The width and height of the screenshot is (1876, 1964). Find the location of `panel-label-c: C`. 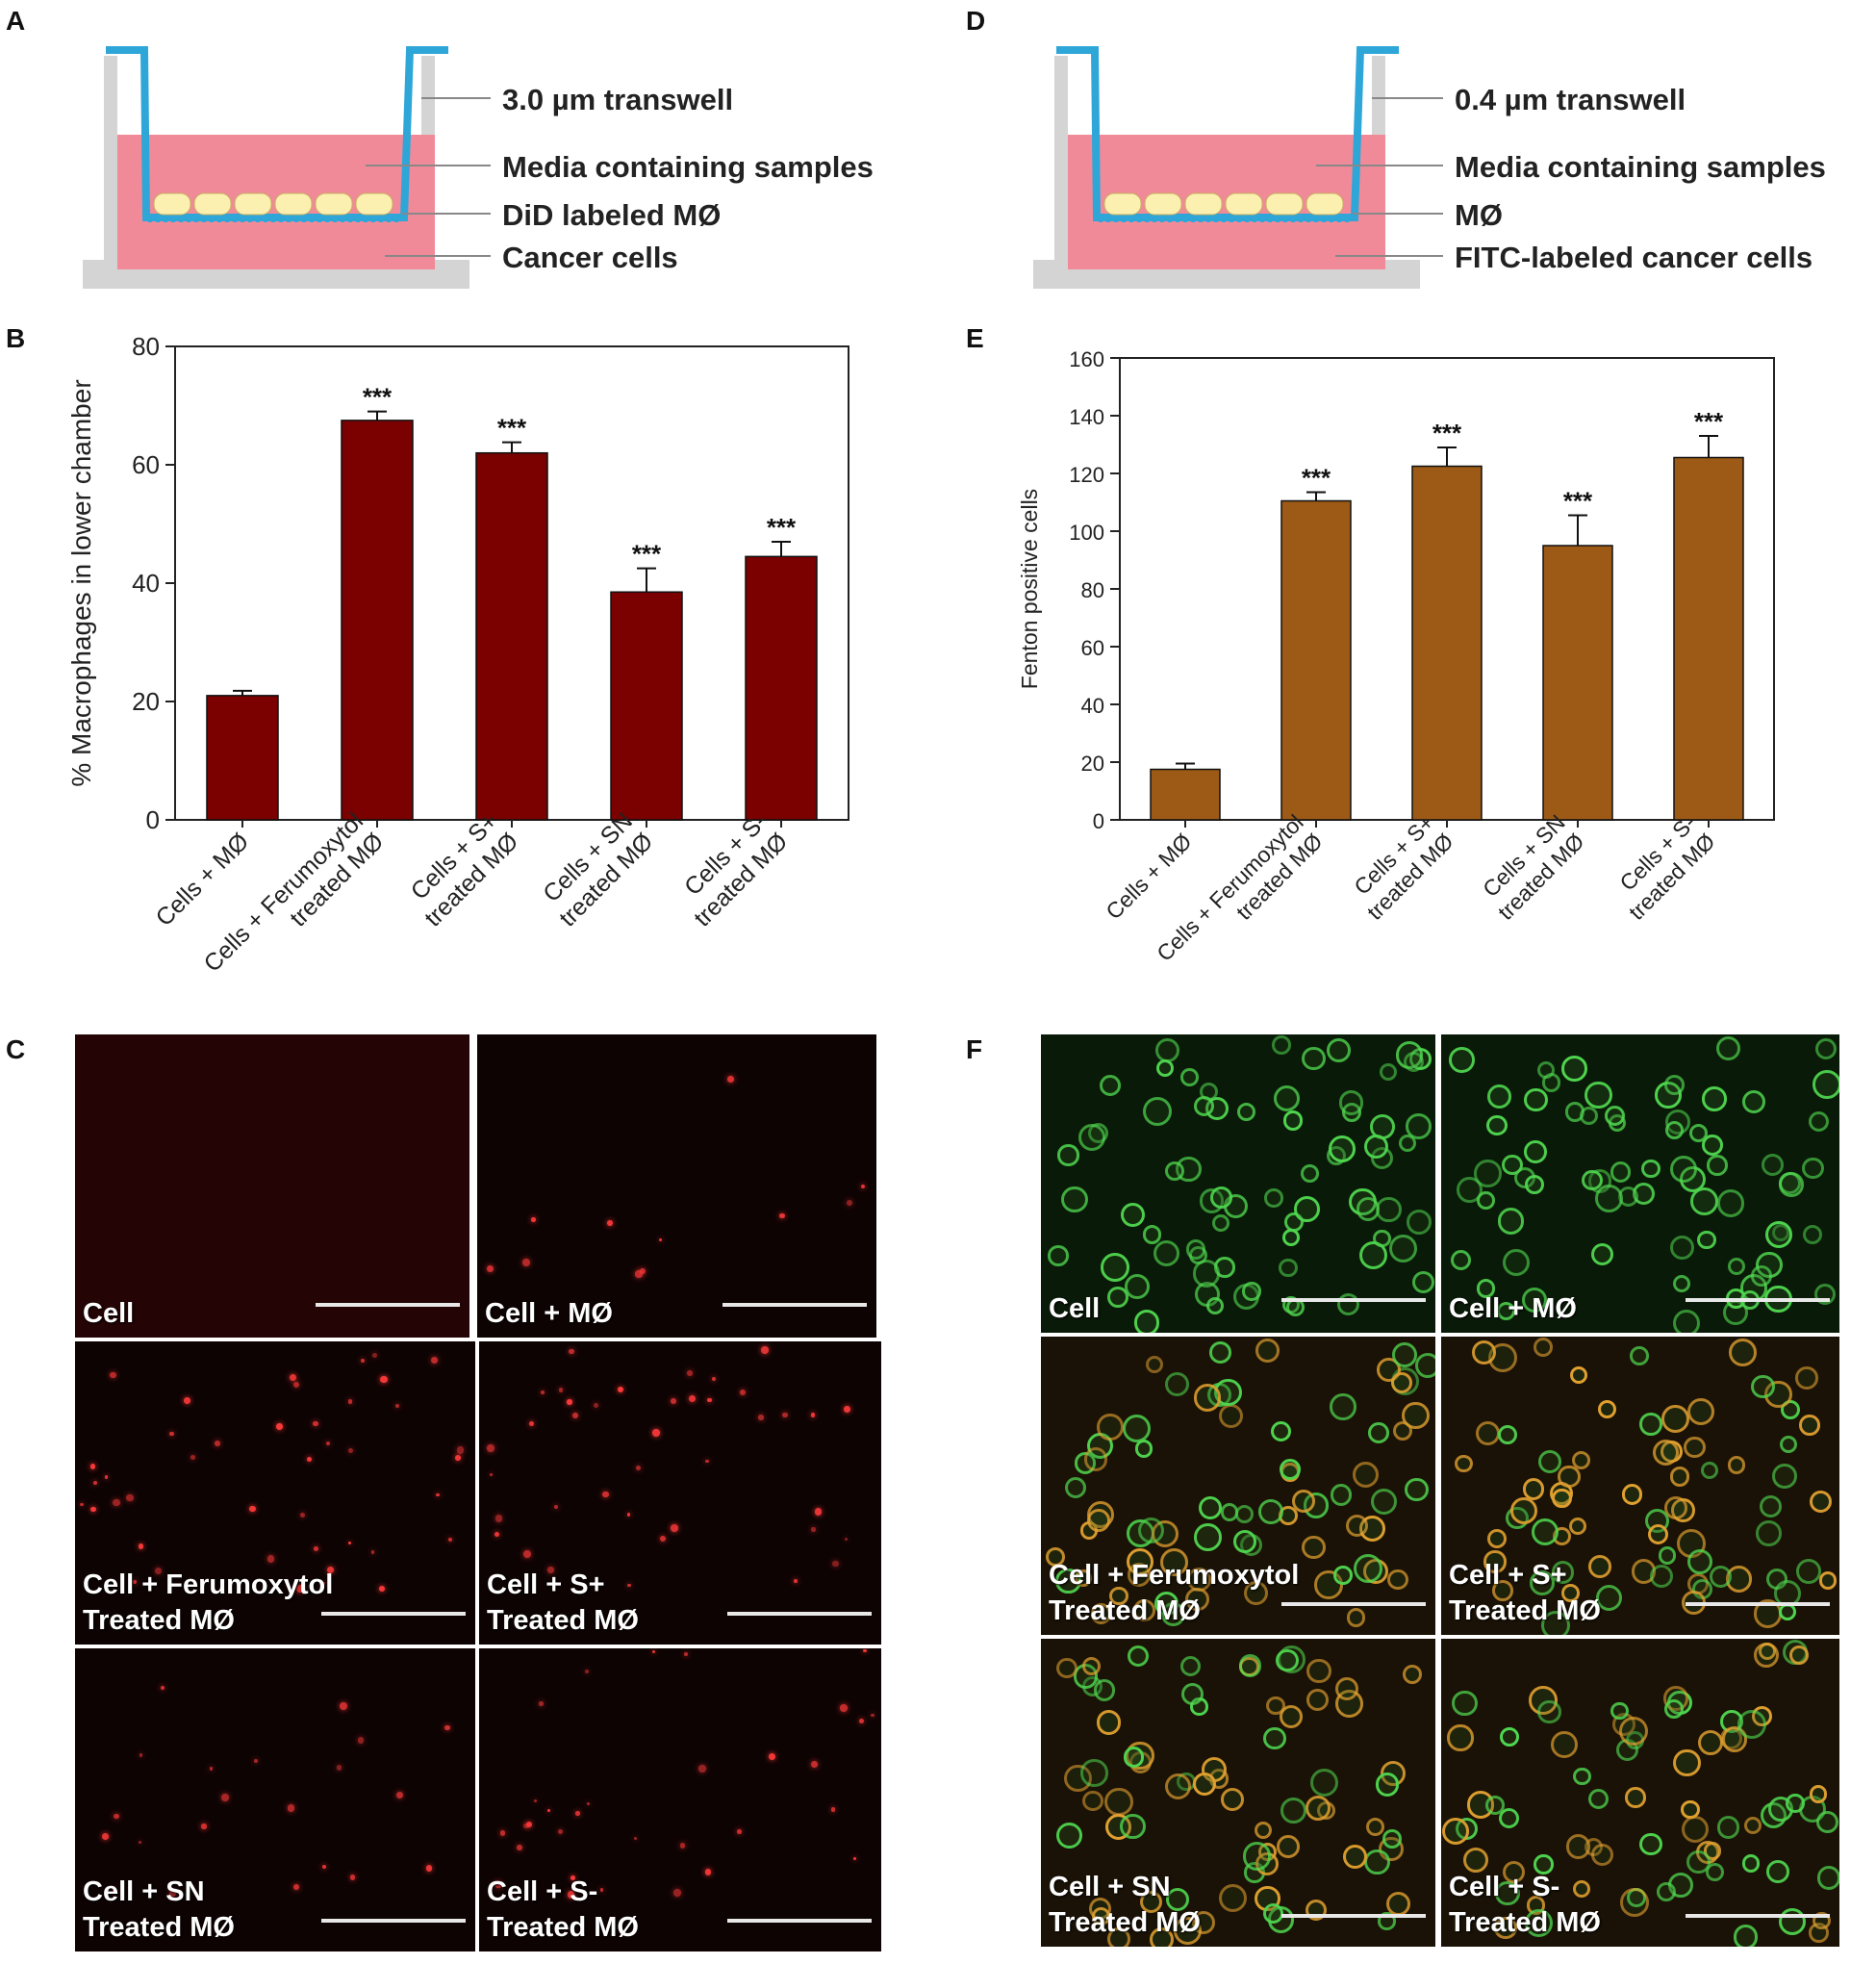

panel-label-c: C is located at coordinates (16, 1049).